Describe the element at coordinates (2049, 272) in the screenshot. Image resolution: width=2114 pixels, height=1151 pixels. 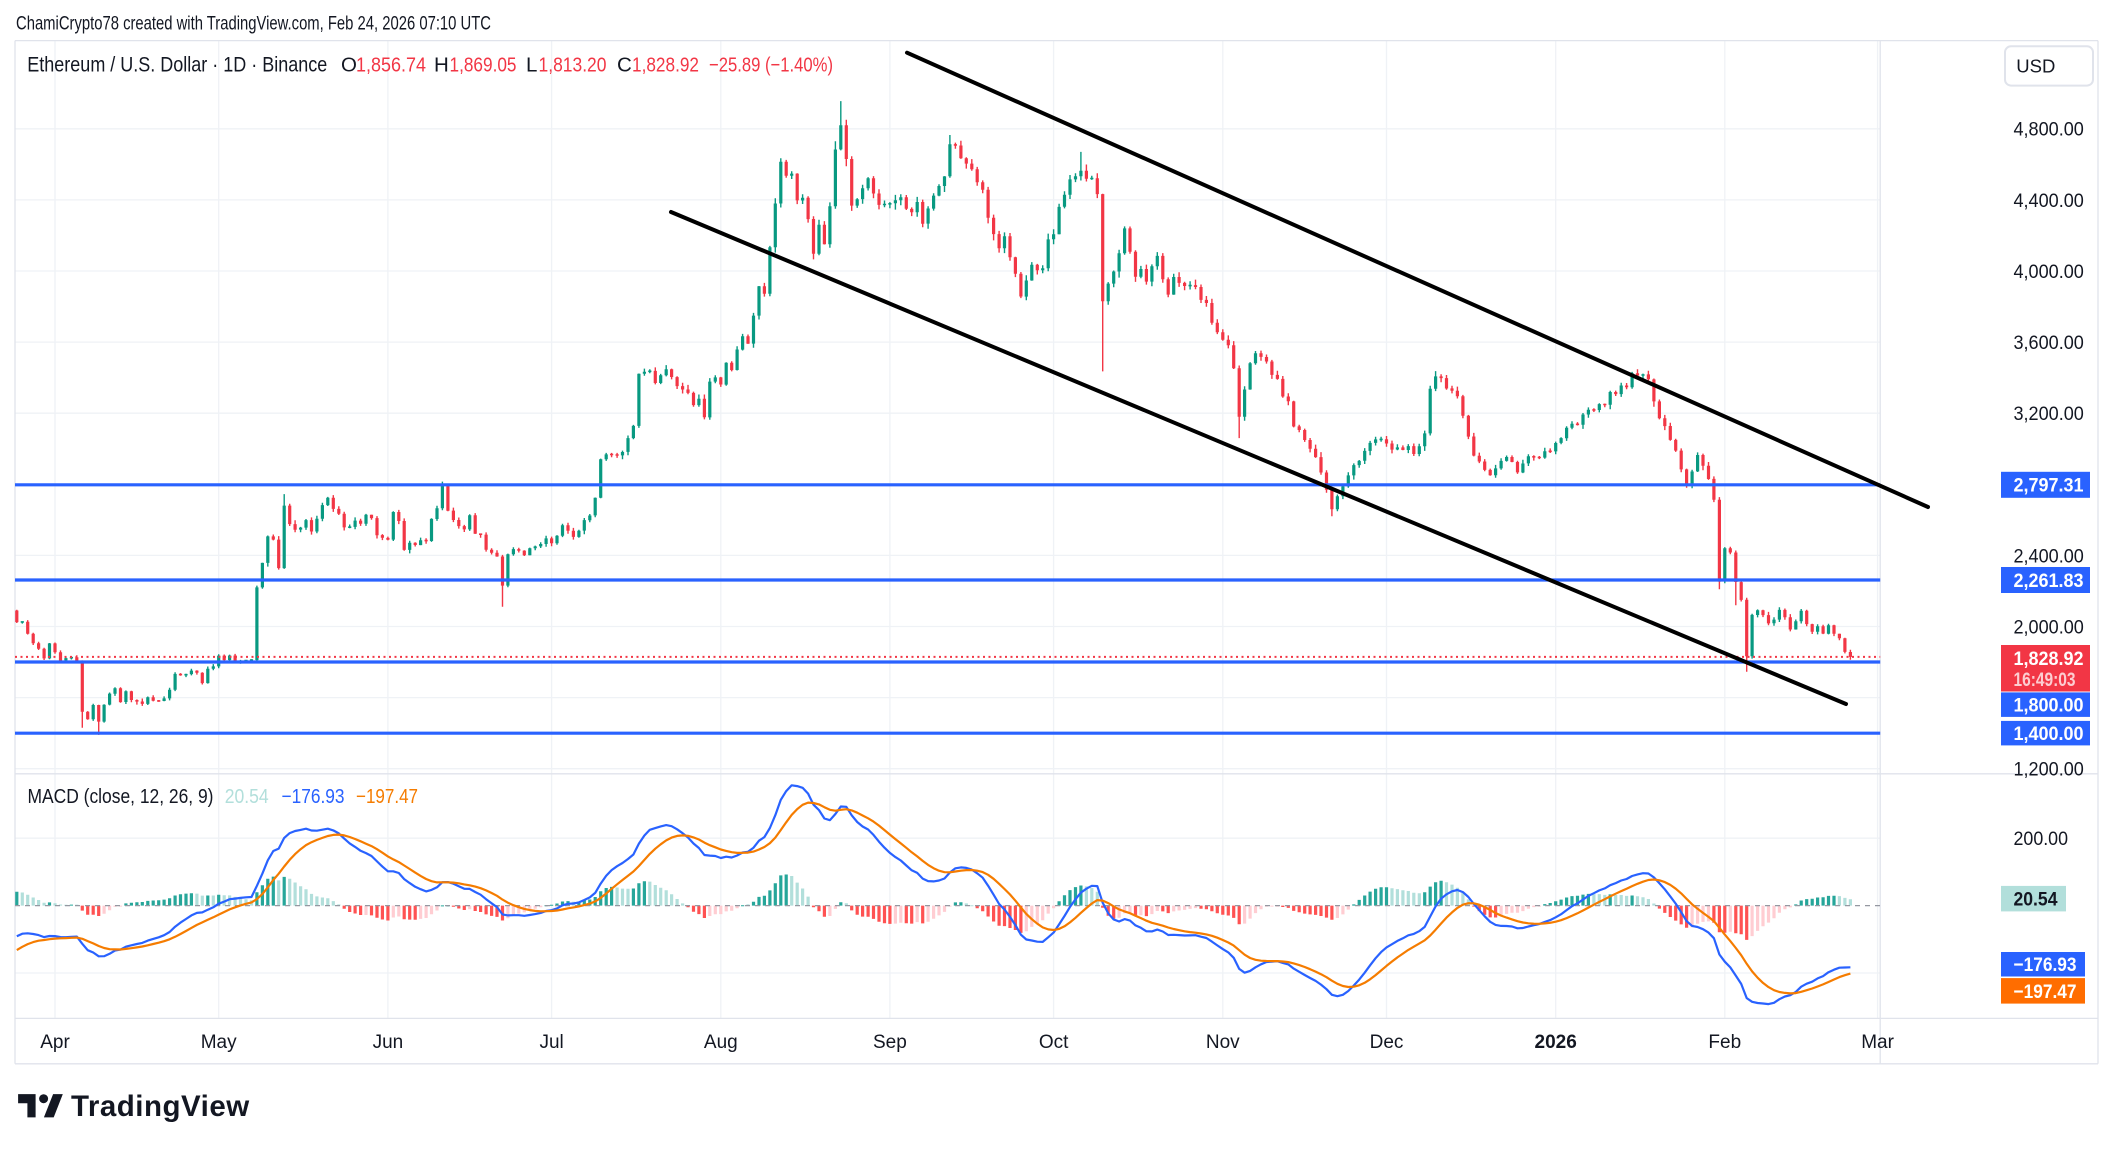
I see `svg-text: 4,000.00` at that location.